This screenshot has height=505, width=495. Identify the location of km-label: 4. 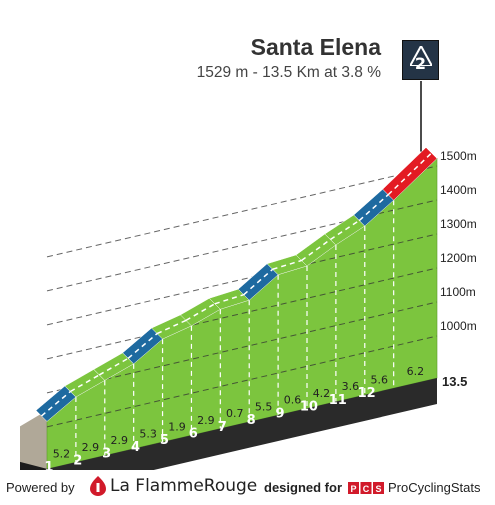
(135, 447).